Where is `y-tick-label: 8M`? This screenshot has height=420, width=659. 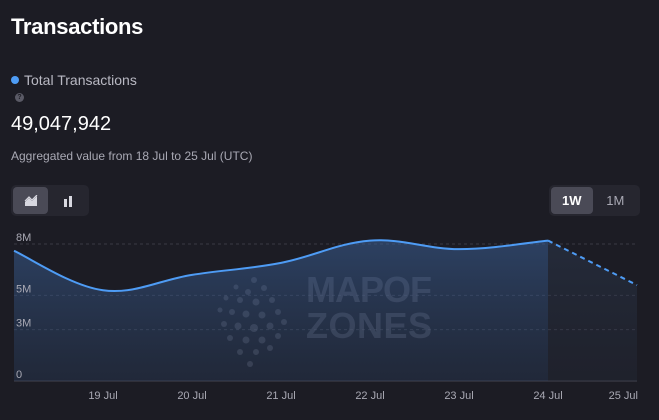
y-tick-label: 8M is located at coordinates (23, 238).